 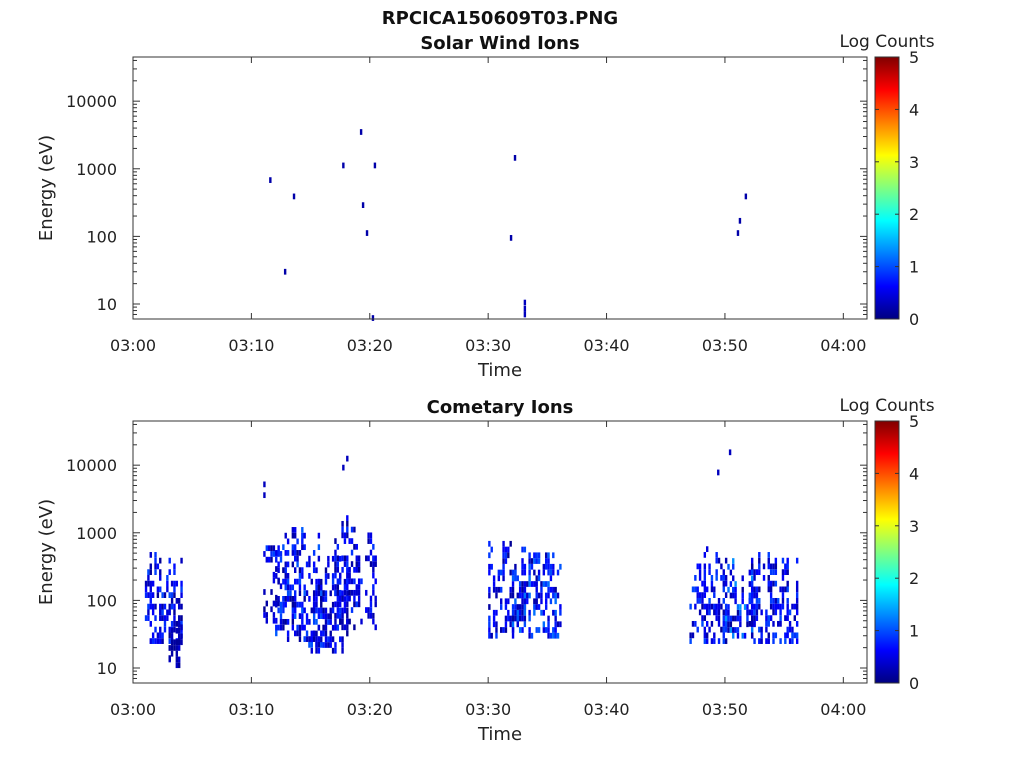 What do you see at coordinates (46, 188) in the screenshot?
I see `y-axis-label: Energy (eV)` at bounding box center [46, 188].